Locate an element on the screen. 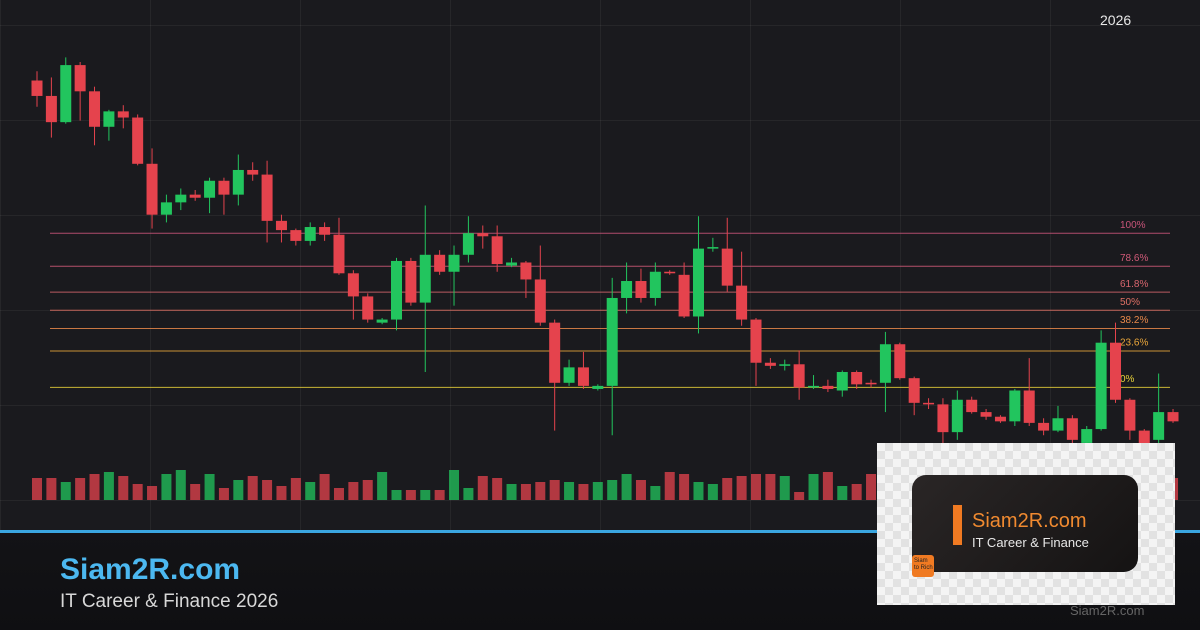 Image resolution: width=1200 pixels, height=630 pixels. fib-label: 38.2% is located at coordinates (1134, 320).